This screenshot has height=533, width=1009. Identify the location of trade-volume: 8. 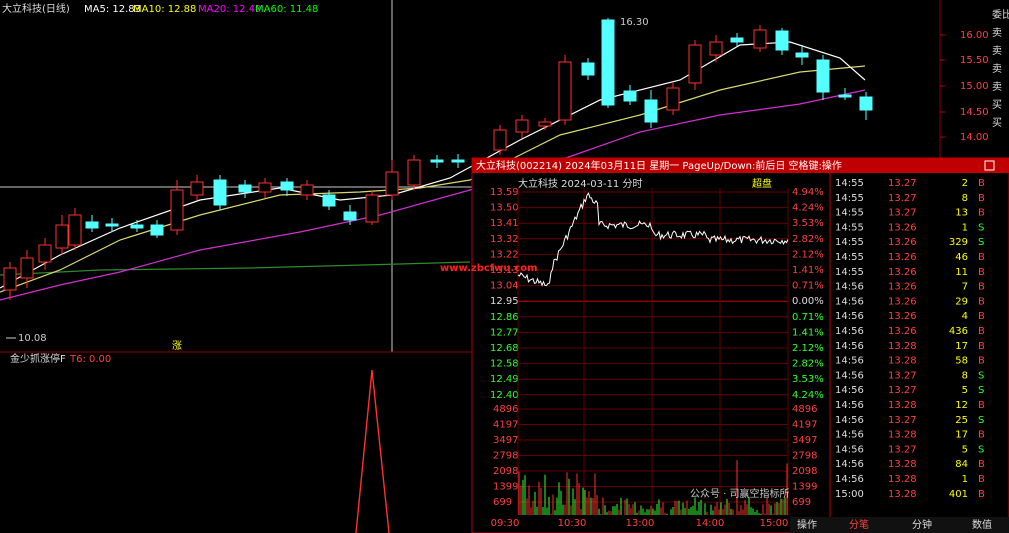
(965, 198).